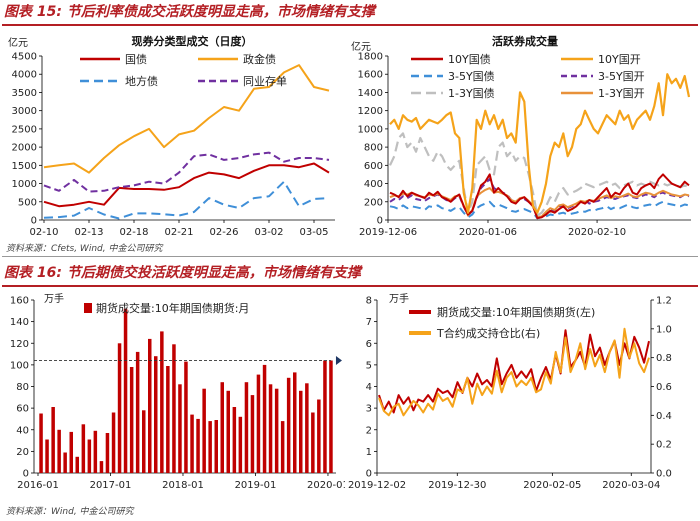  I want to click on legend-label: 1-3Y国开, so click(621, 93).